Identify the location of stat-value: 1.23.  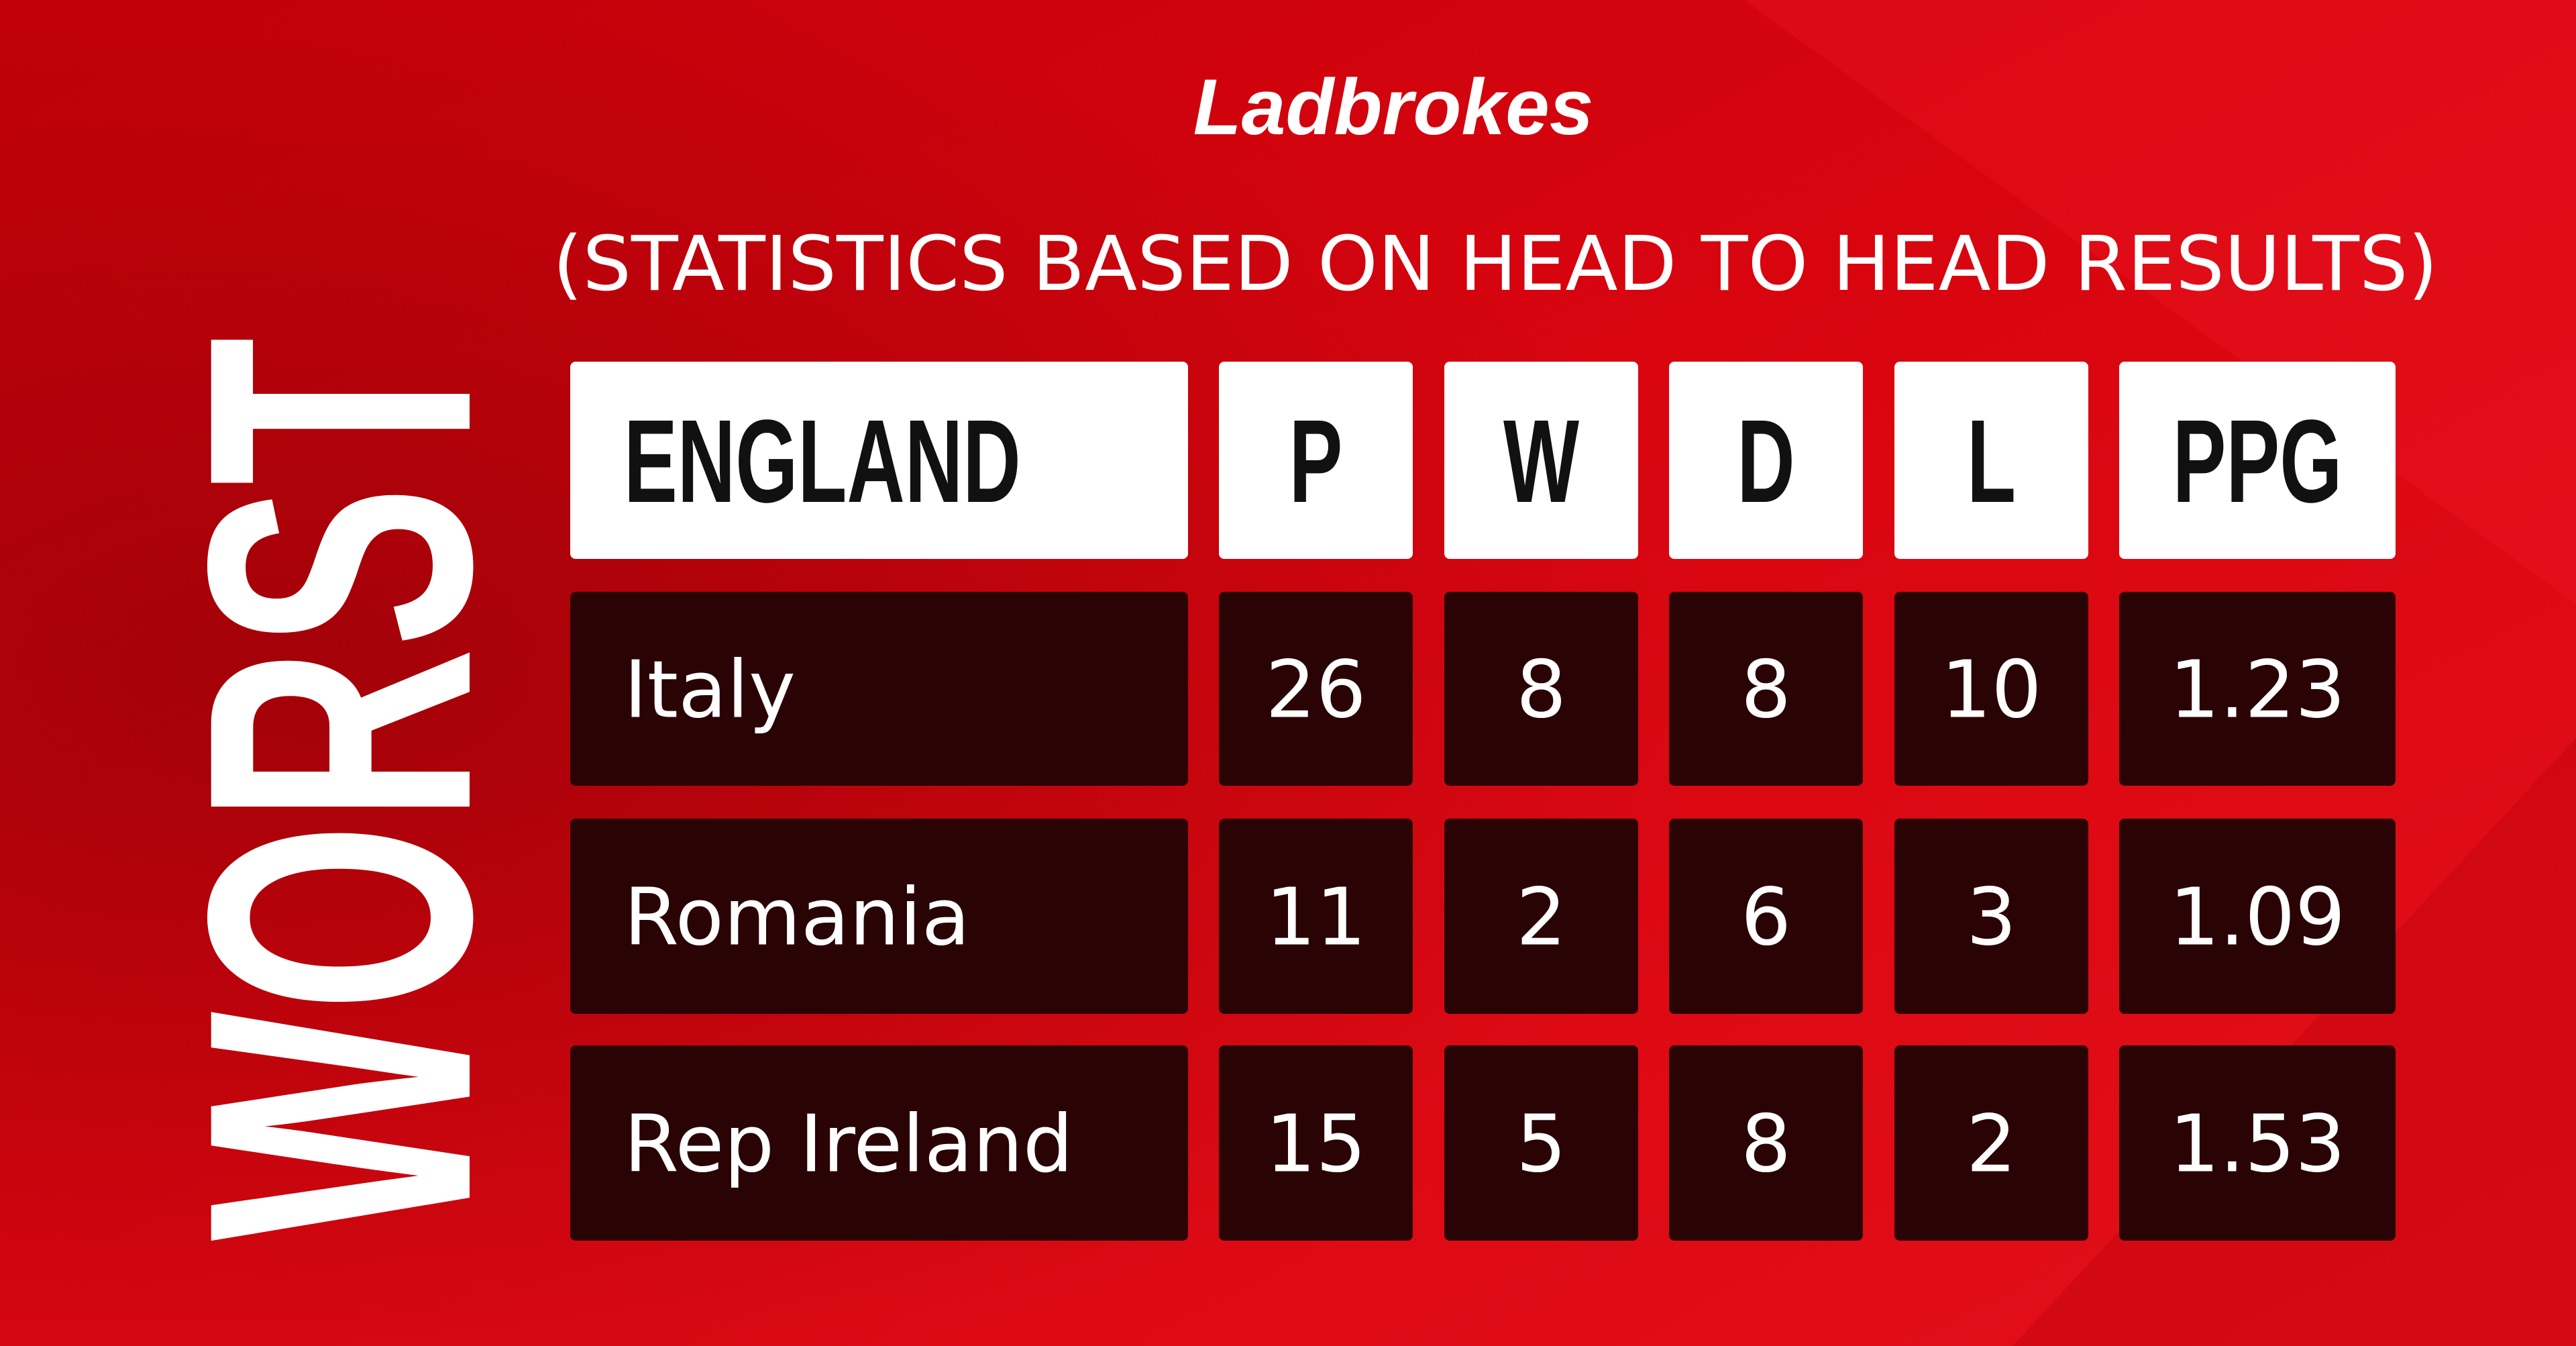
(2257, 690).